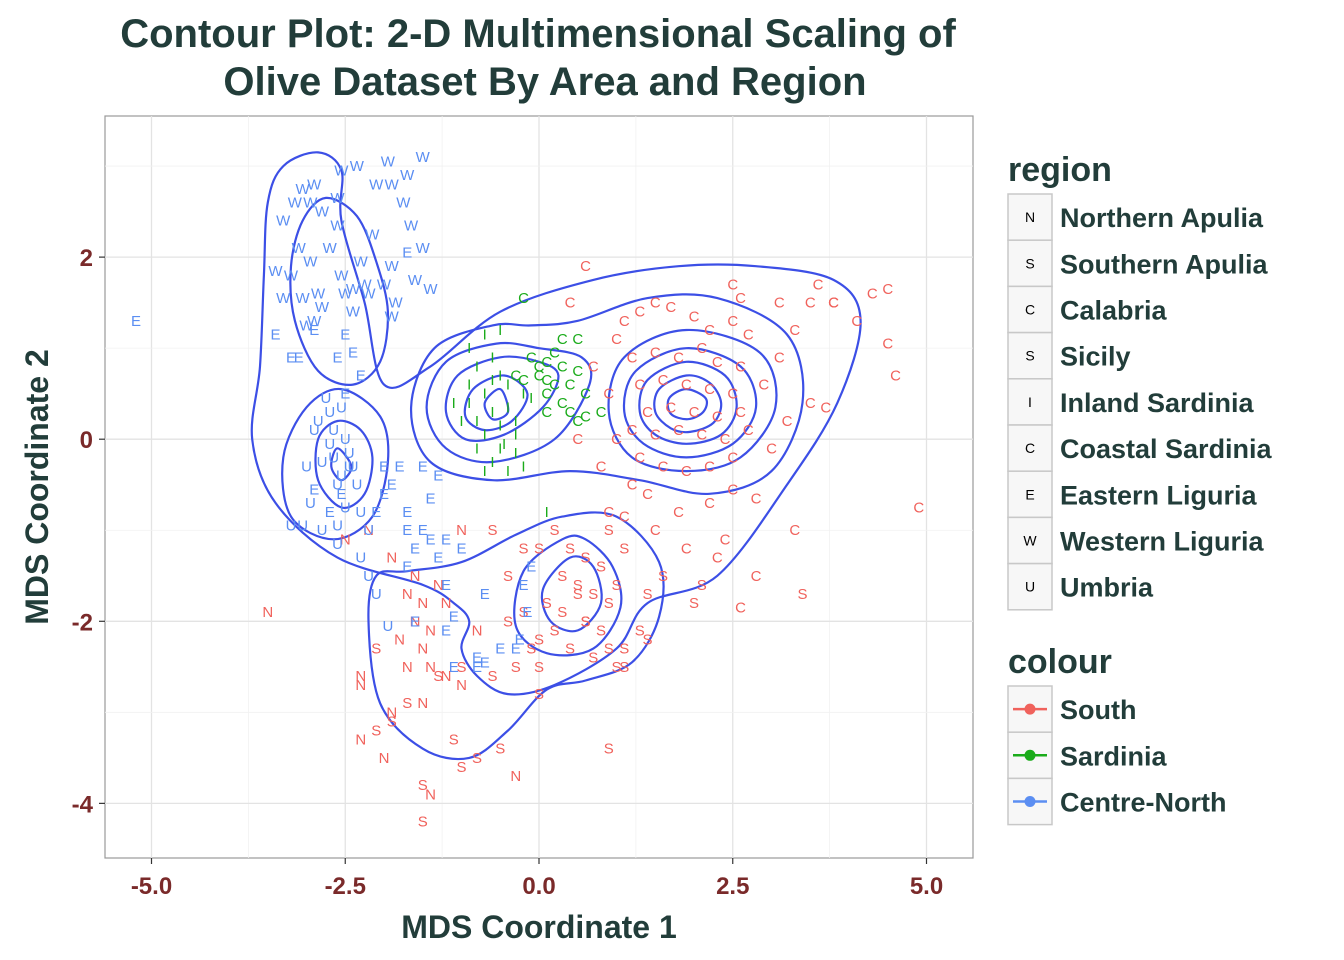  Describe the element at coordinates (1143, 803) in the screenshot. I see `legend-colour-label: Centre-North` at that location.